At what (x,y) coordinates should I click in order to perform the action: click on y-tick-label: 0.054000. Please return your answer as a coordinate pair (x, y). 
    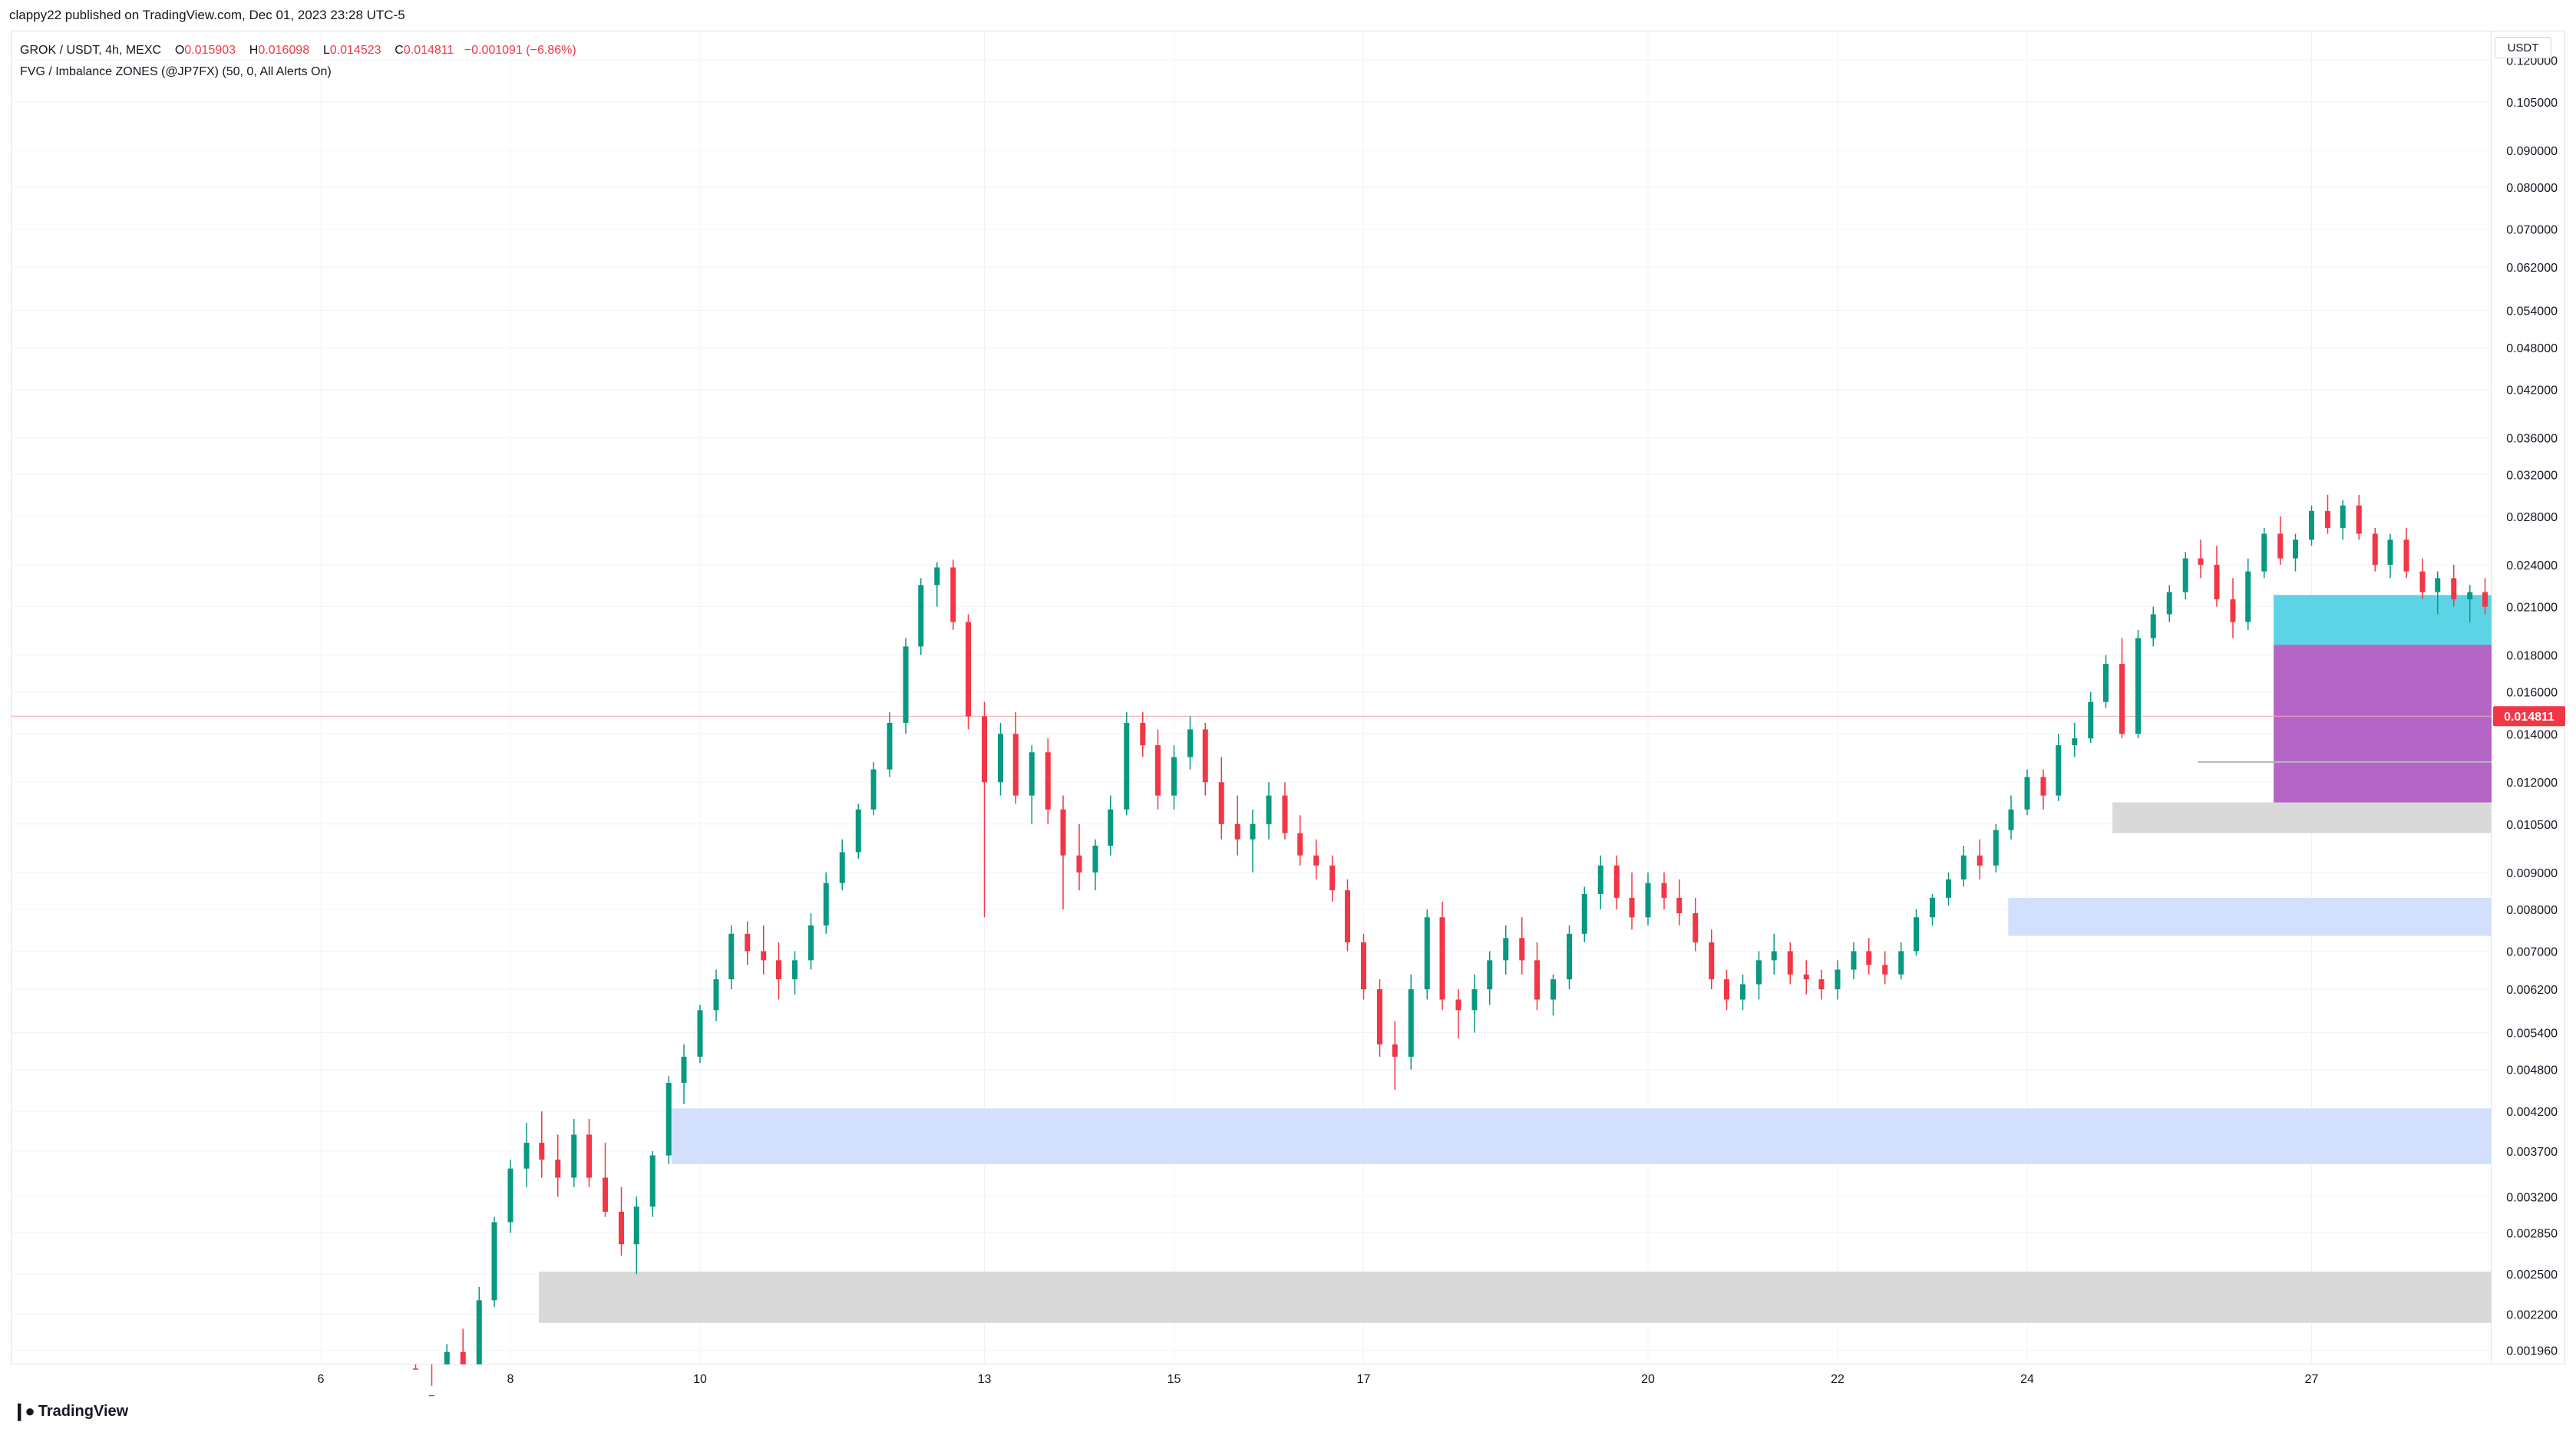
    Looking at the image, I should click on (2532, 312).